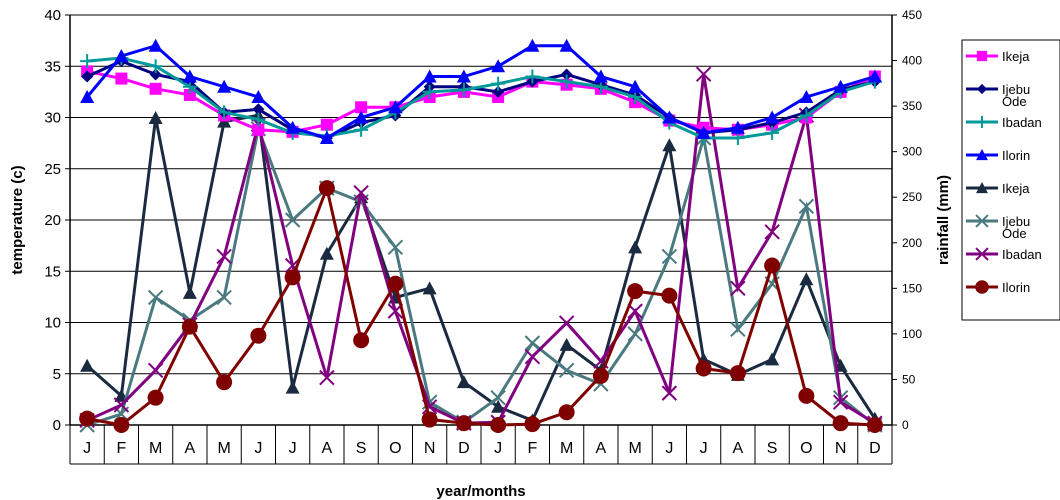 The width and height of the screenshot is (1060, 500). Describe the element at coordinates (912, 152) in the screenshot. I see `y-right-tick-label: 300` at that location.